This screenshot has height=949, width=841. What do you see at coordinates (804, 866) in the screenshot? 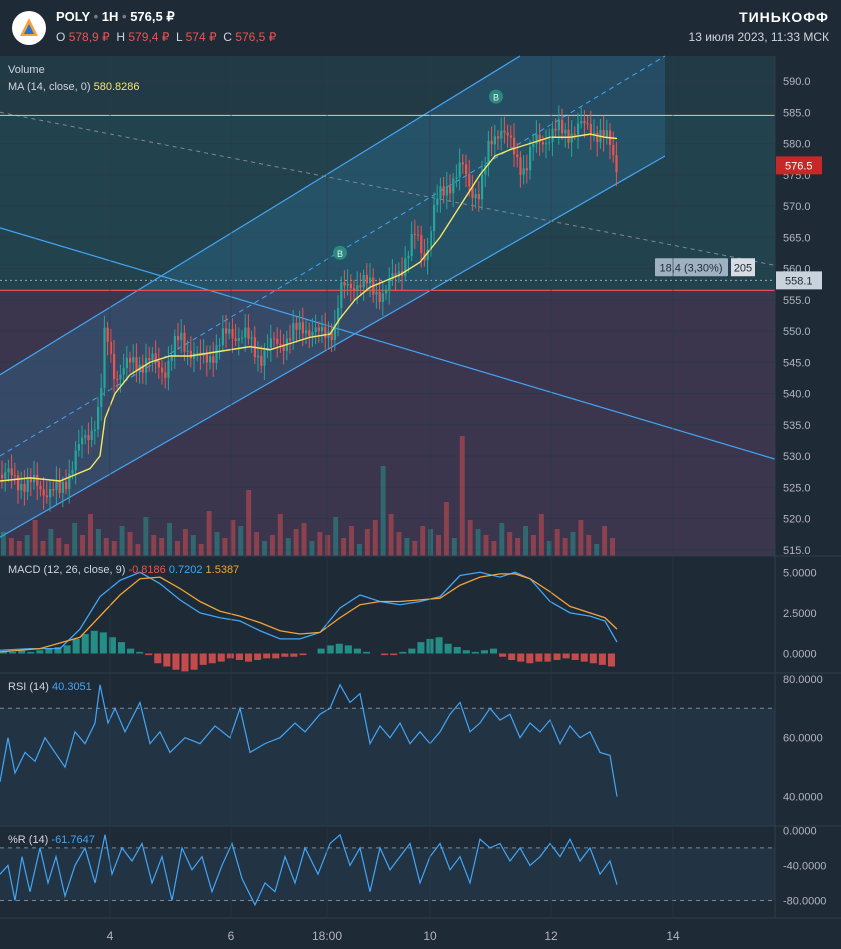
I see `wr-tick-label-1: -40.0000` at bounding box center [804, 866].